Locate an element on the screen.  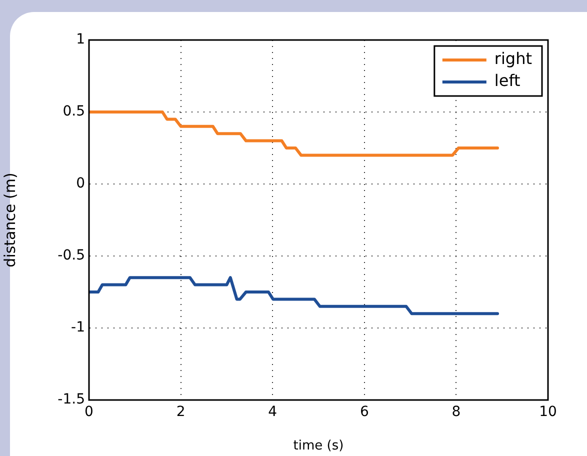
x-tick-label: 4 is located at coordinates (273, 412).